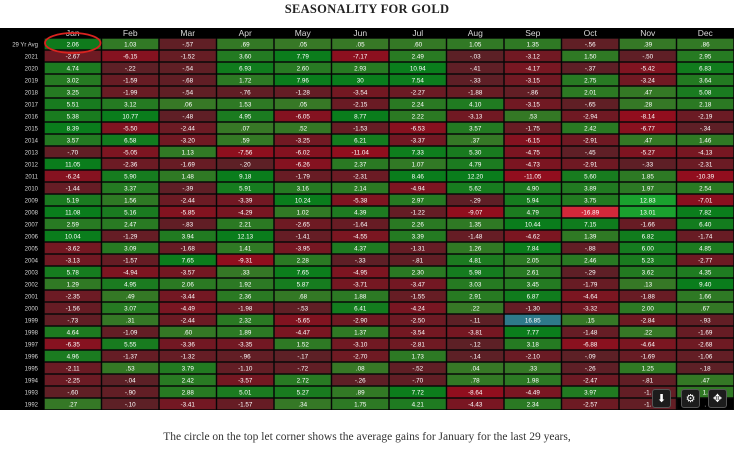 The height and width of the screenshot is (450, 734). What do you see at coordinates (418, 357) in the screenshot?
I see `cell-value: 1.73` at bounding box center [418, 357].